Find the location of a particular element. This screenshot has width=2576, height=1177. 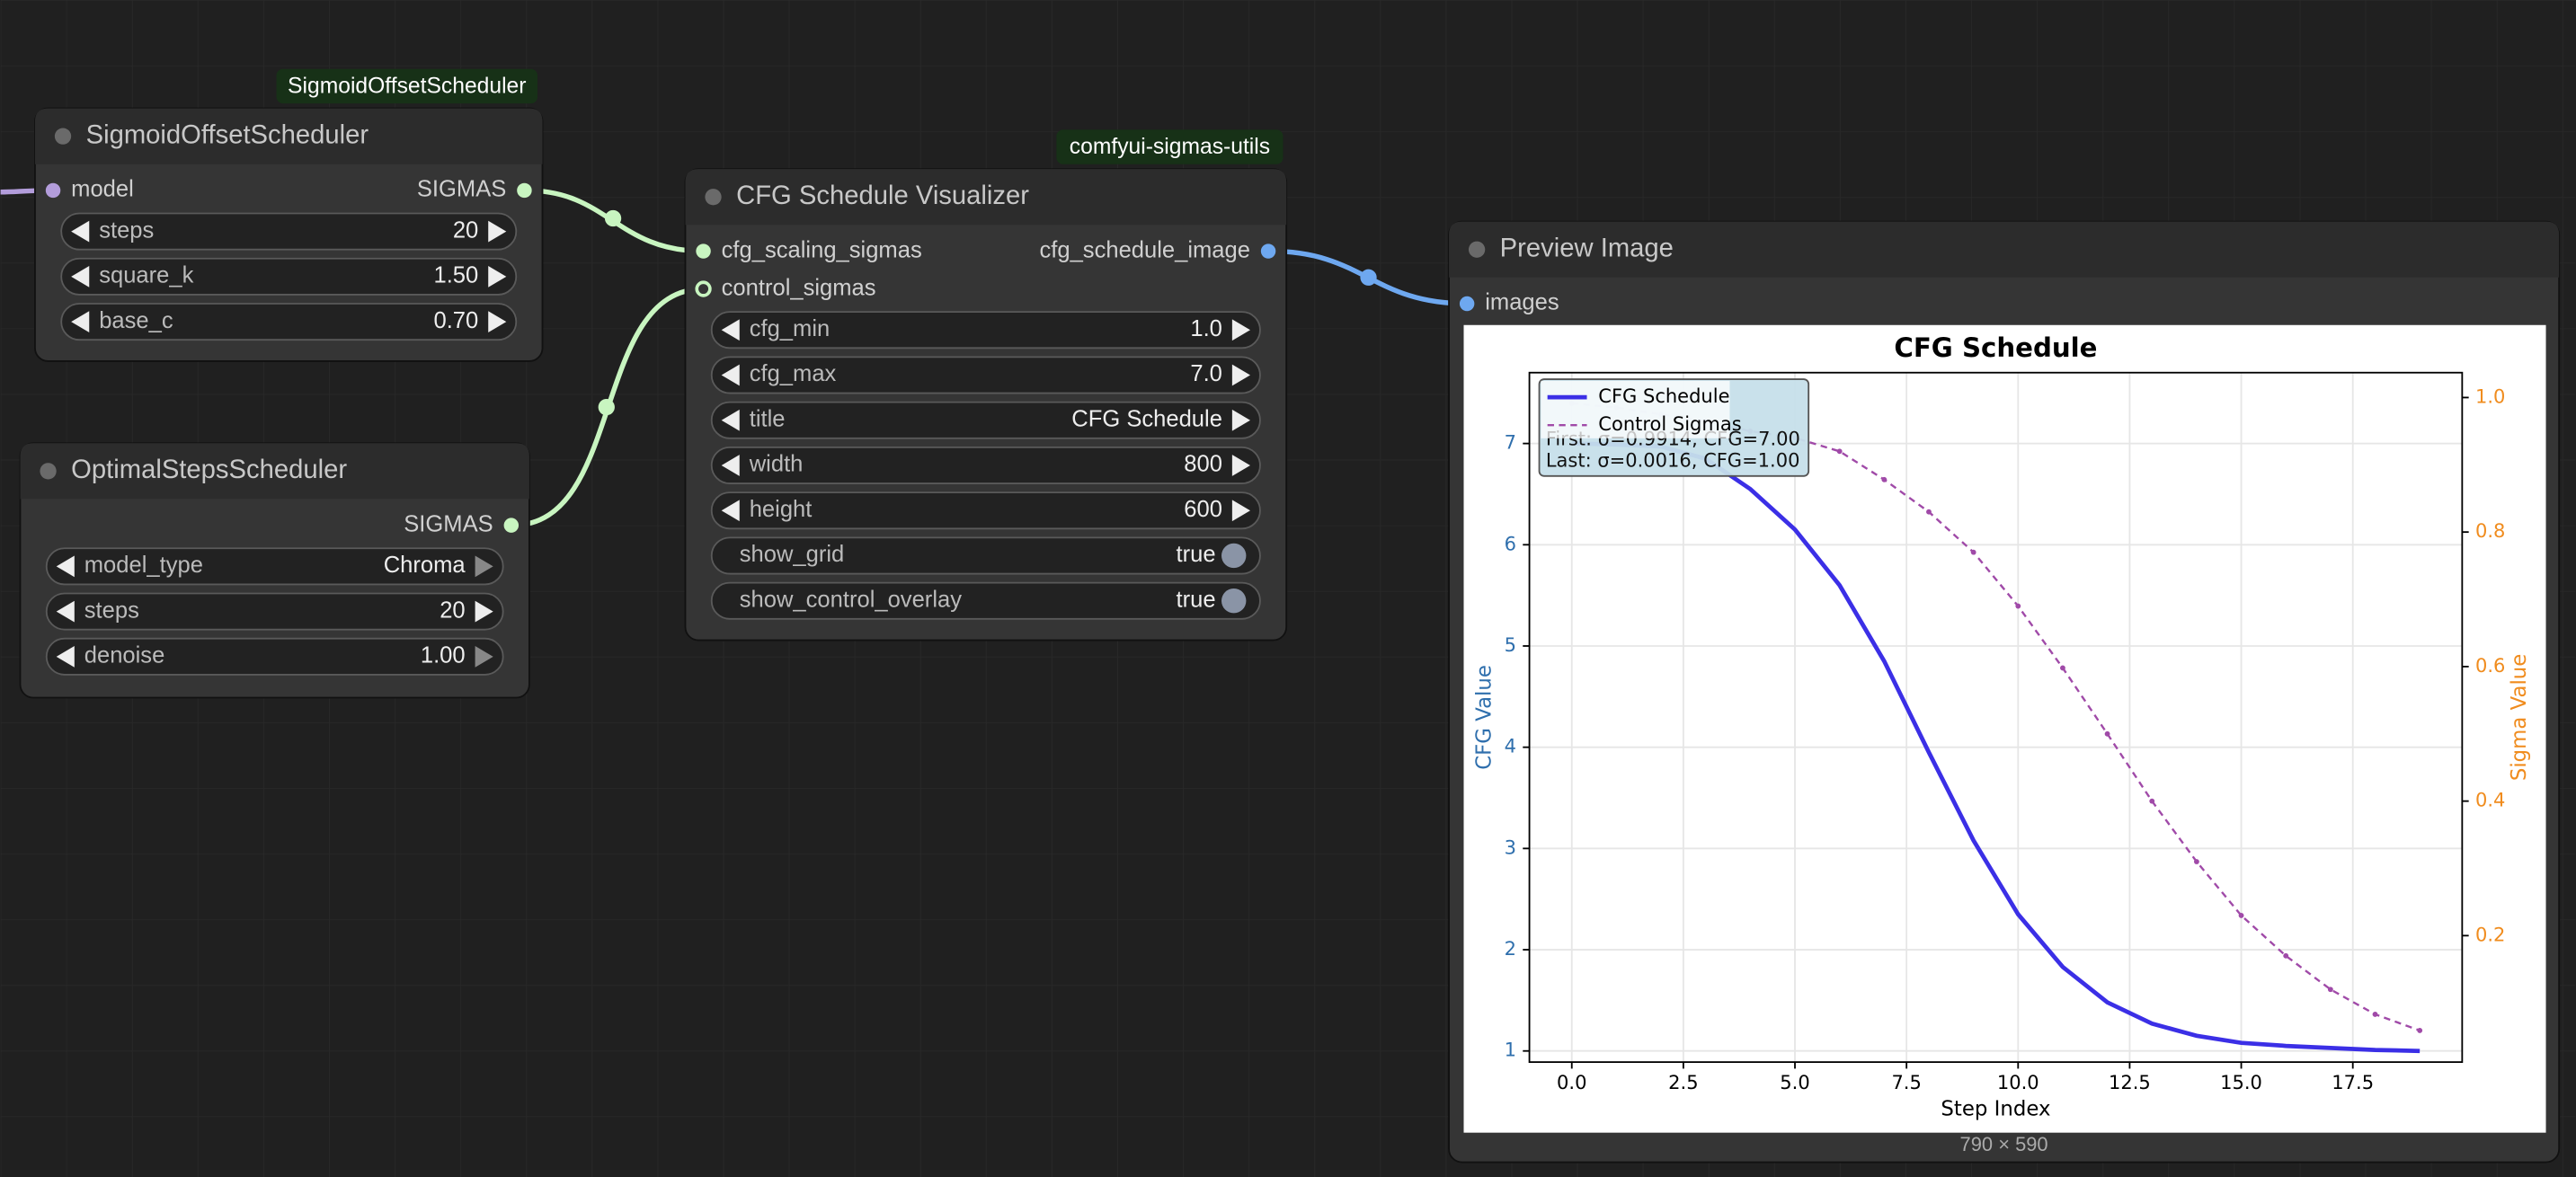

y2-tick-label: 0.6 is located at coordinates (2490, 665).